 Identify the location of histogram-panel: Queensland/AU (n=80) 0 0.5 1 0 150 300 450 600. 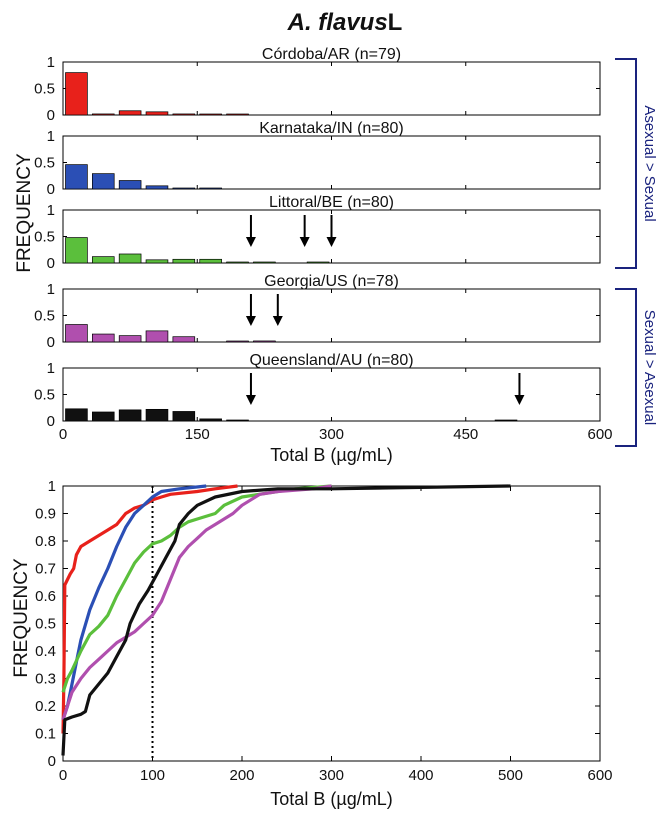
(323, 397).